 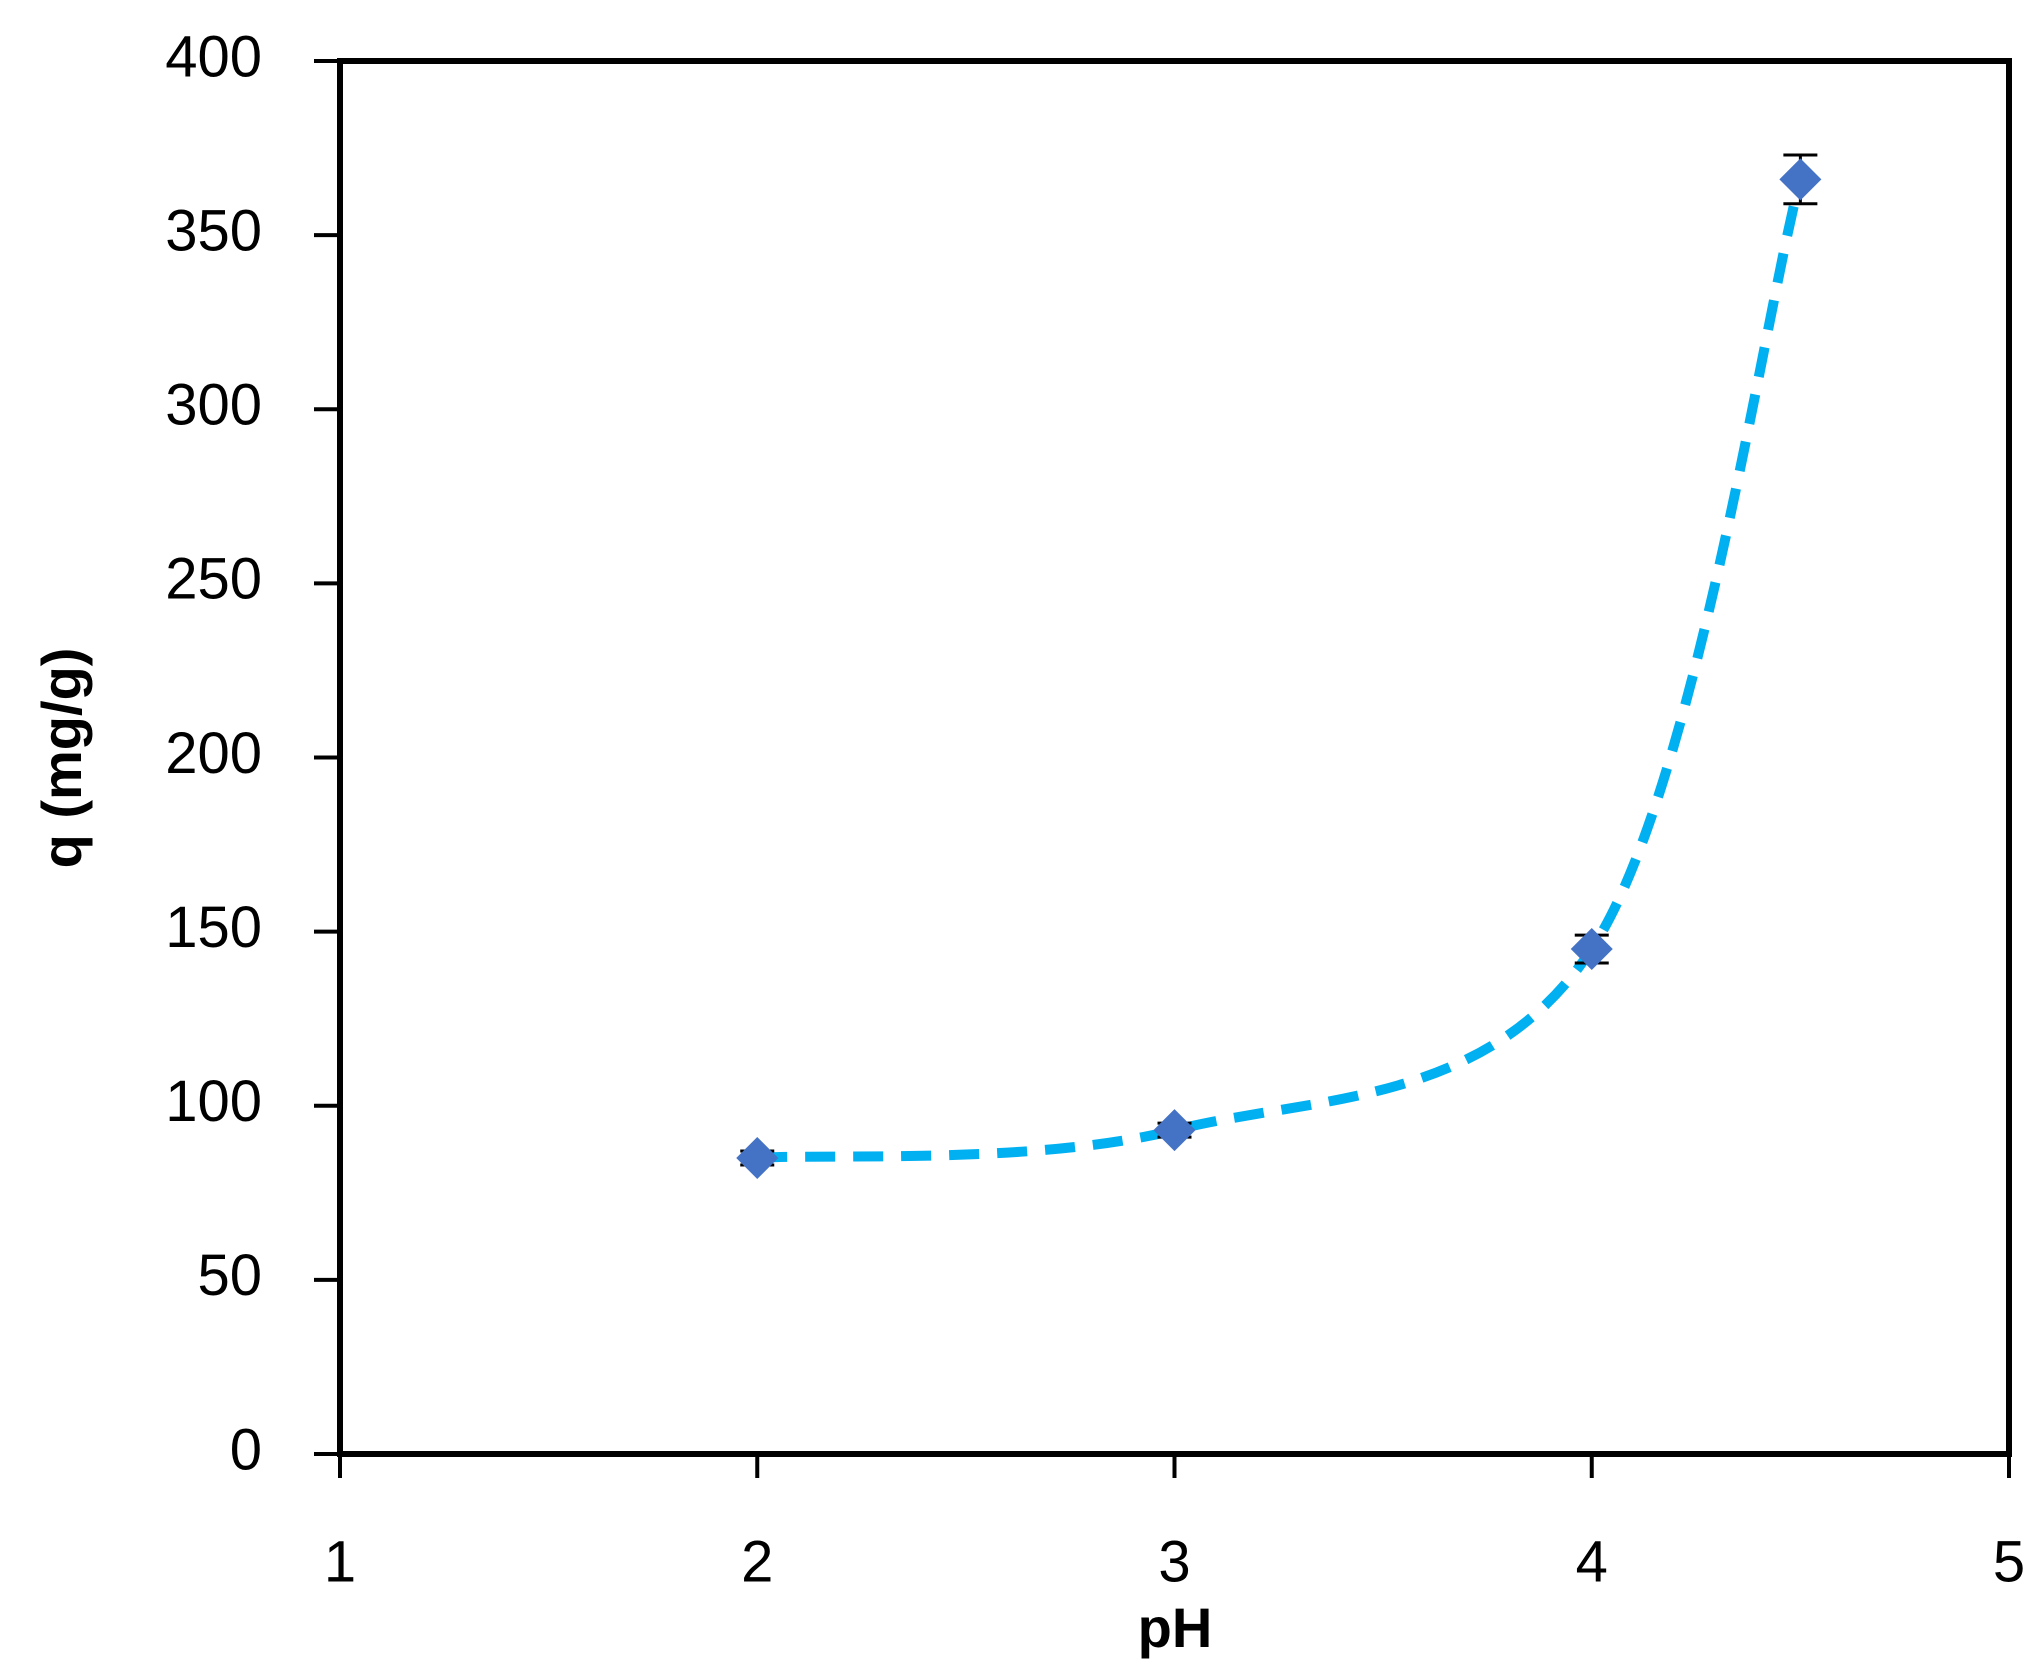 I want to click on y-tick-label: 400, so click(x=213, y=56).